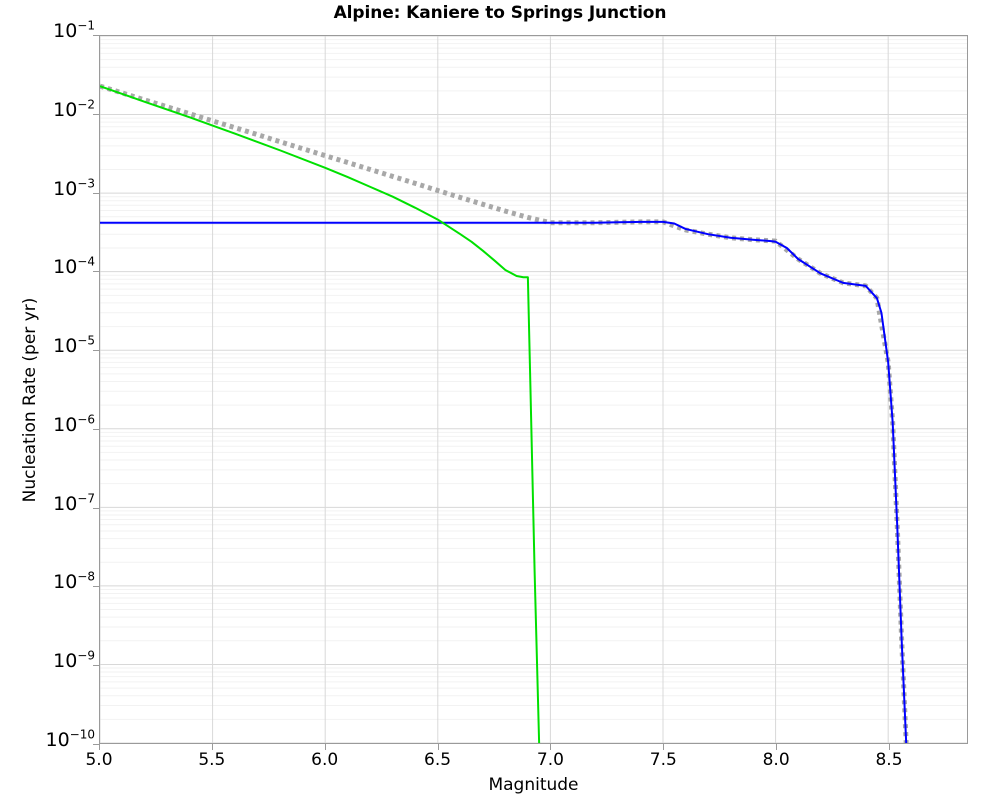 This screenshot has width=1000, height=800. What do you see at coordinates (74, 345) in the screenshot?
I see `y-tick-label: 10⁻⁵` at bounding box center [74, 345].